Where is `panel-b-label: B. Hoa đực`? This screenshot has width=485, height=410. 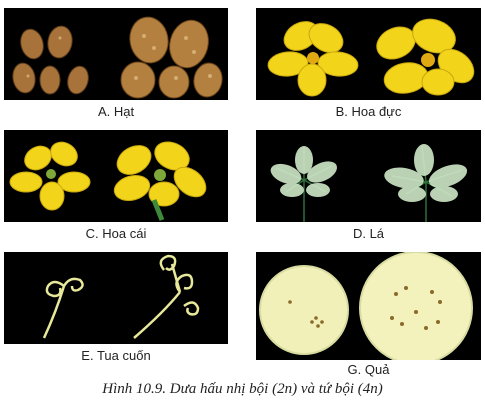
panel-b-label: B. Hoa đực is located at coordinates (368, 111).